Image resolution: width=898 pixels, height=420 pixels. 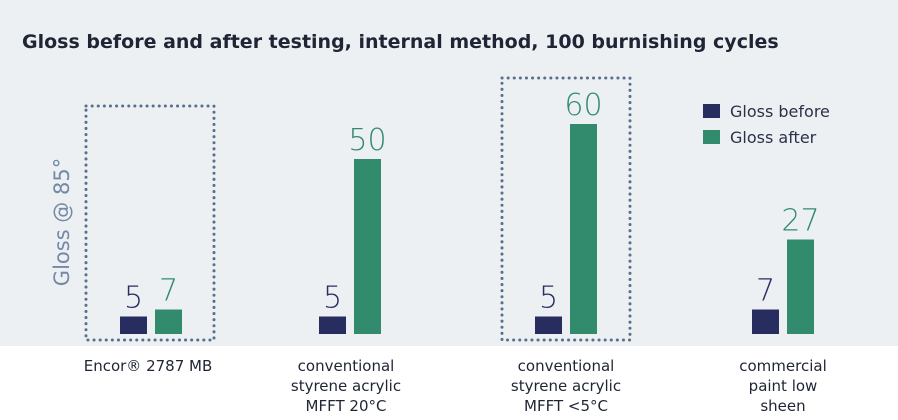 I want to click on value-label: 27, so click(x=800, y=221).